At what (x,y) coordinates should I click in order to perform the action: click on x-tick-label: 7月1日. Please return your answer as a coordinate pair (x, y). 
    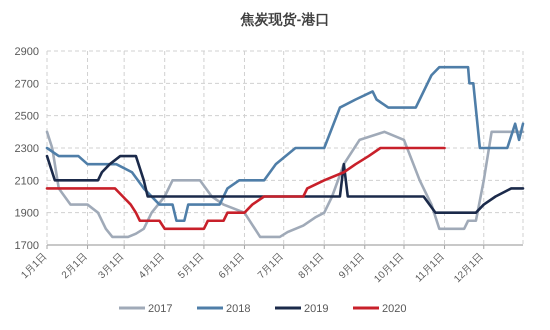
    Looking at the image, I should click on (271, 266).